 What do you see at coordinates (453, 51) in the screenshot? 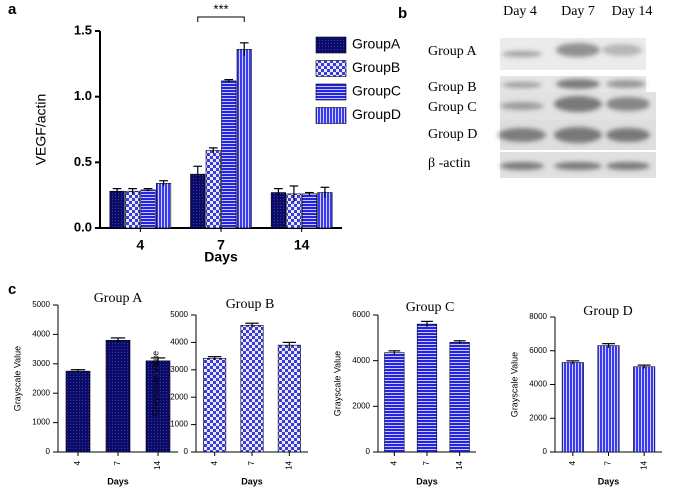
I see `blot-row: Group A` at bounding box center [453, 51].